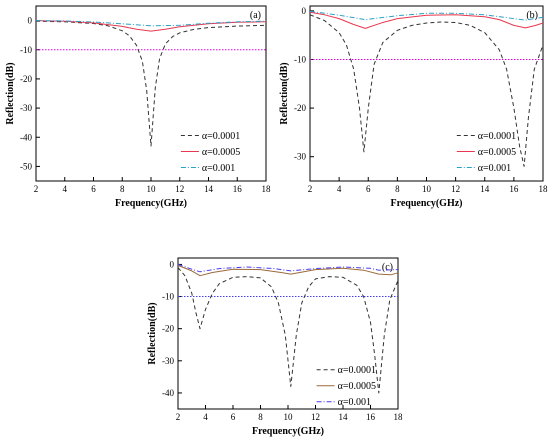  Describe the element at coordinates (387, 267) in the screenshot. I see `panel-label: (c)` at that location.